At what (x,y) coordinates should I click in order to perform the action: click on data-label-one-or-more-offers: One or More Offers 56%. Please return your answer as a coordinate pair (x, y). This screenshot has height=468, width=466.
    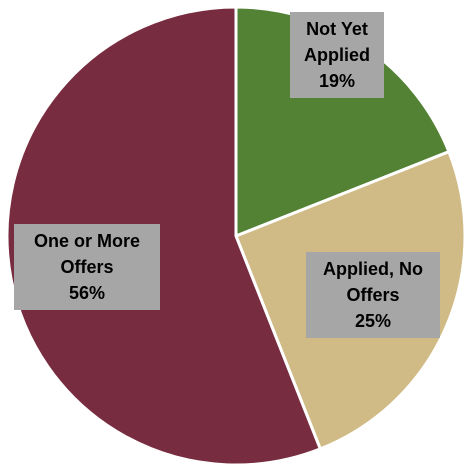
    Looking at the image, I should click on (87, 267).